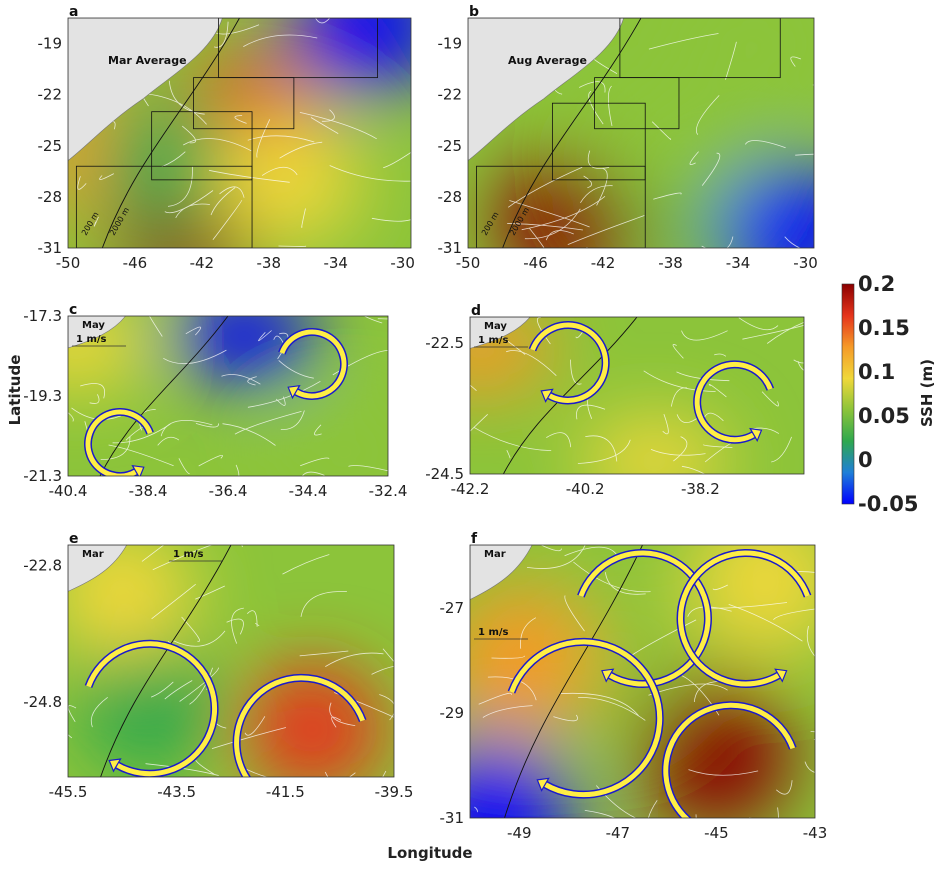 The image size is (940, 869). What do you see at coordinates (450, 44) in the screenshot?
I see `y-tick-label: -19` at bounding box center [450, 44].